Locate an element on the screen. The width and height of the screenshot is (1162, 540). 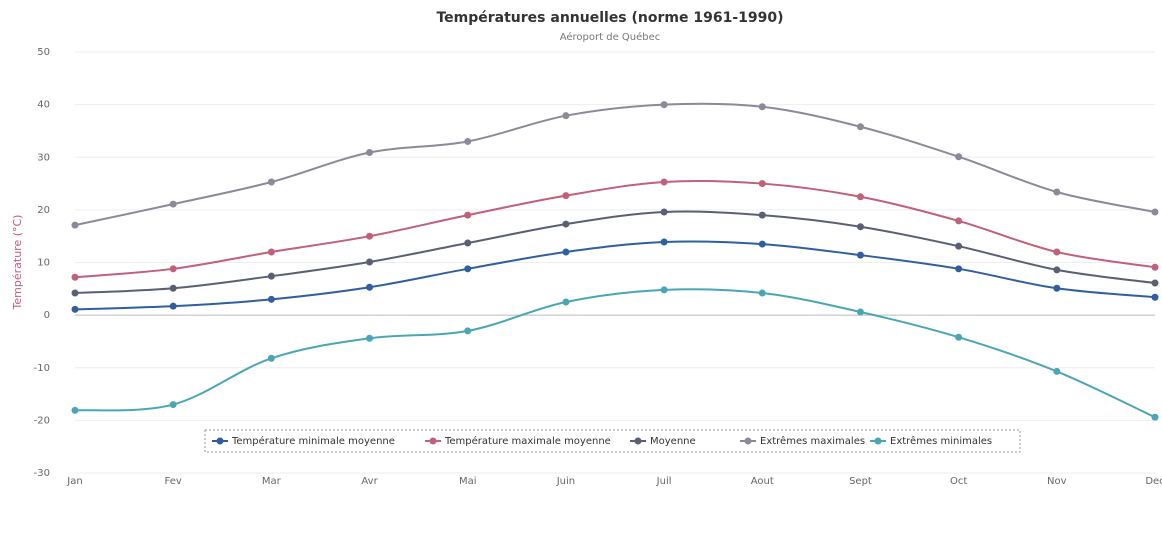
legend-item: Extrêmes maximales is located at coordinates (802, 441).